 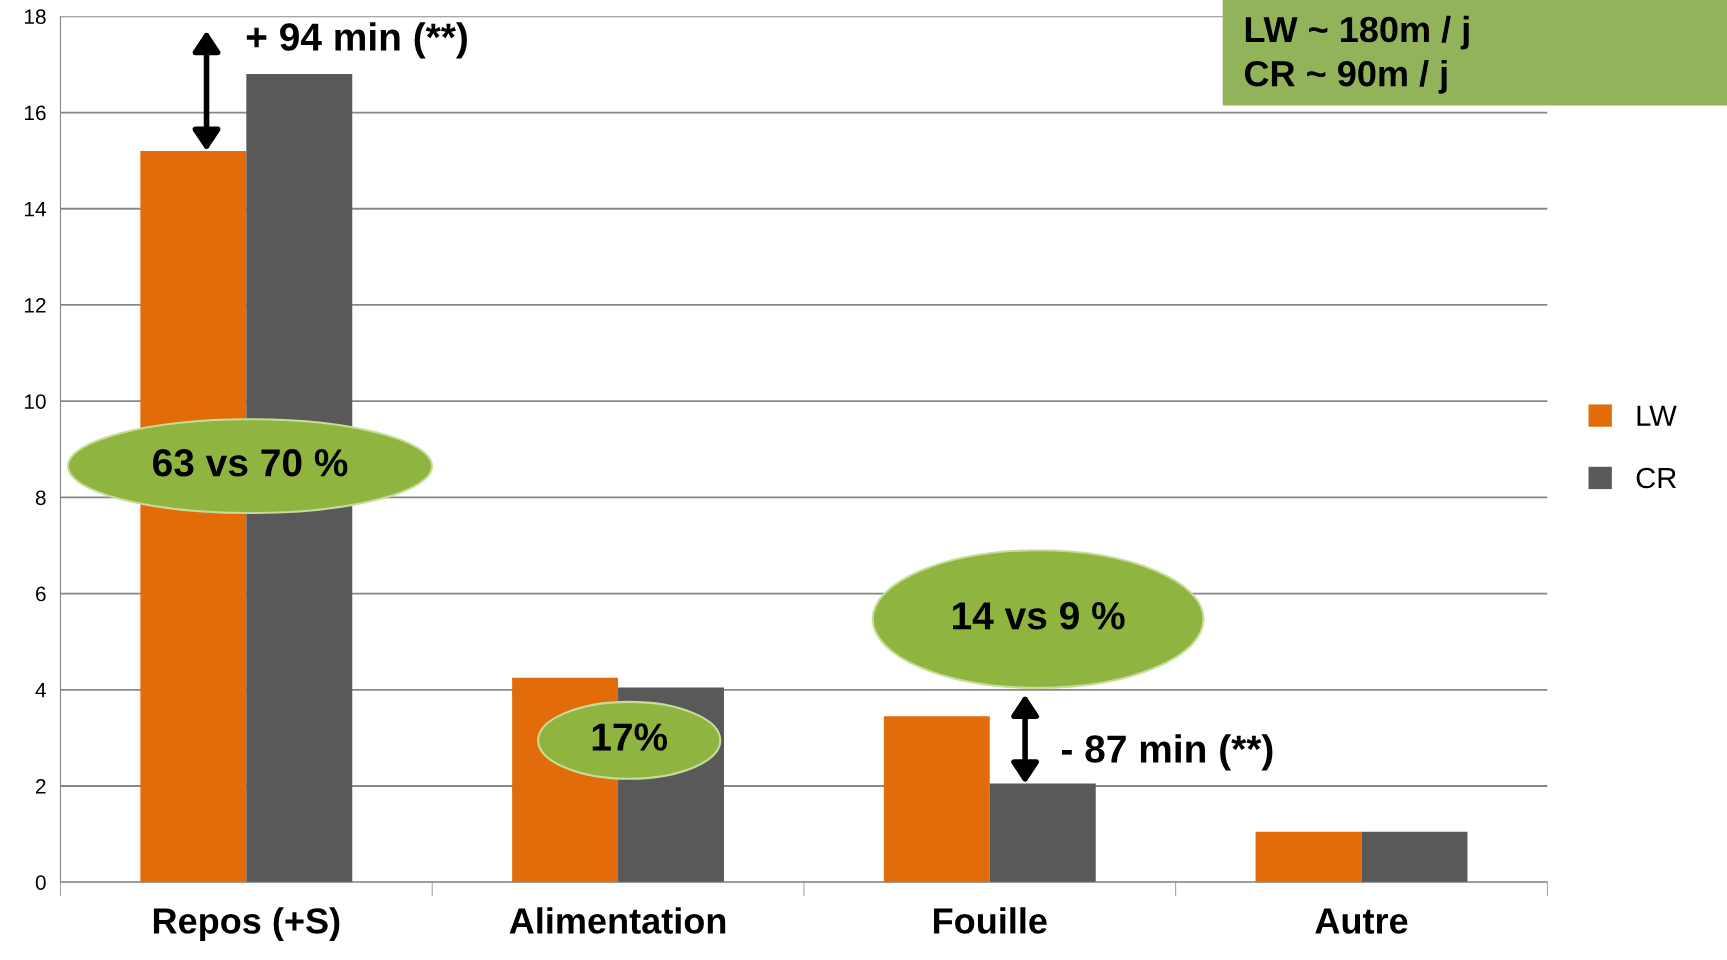 What do you see at coordinates (35, 209) in the screenshot?
I see `y-tick-label: 14` at bounding box center [35, 209].